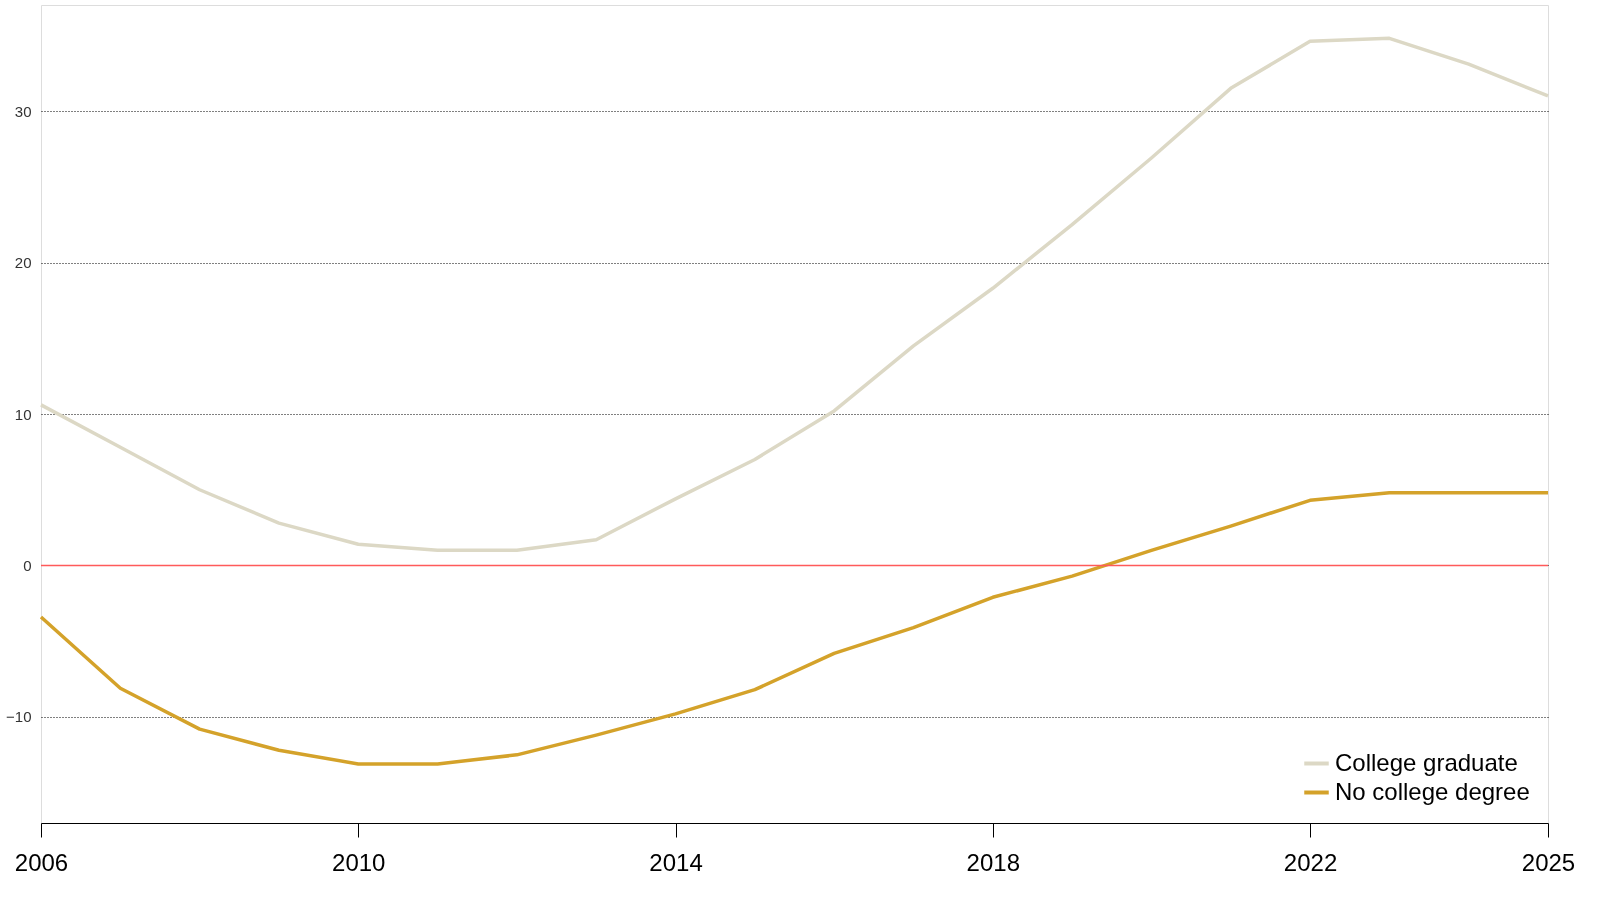 The width and height of the screenshot is (1600, 900). Describe the element at coordinates (23, 263) in the screenshot. I see `y-tick-label: 20` at that location.